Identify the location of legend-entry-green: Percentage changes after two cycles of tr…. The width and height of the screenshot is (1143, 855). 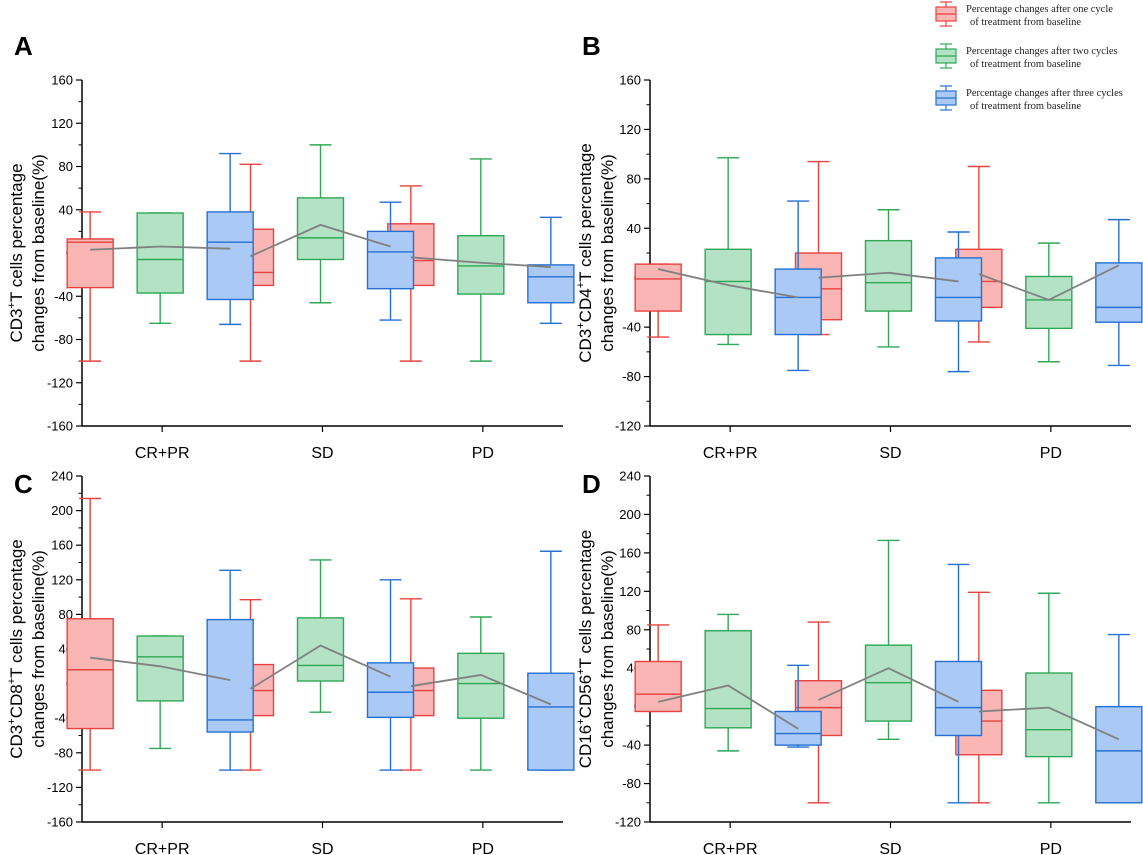
(1026, 56).